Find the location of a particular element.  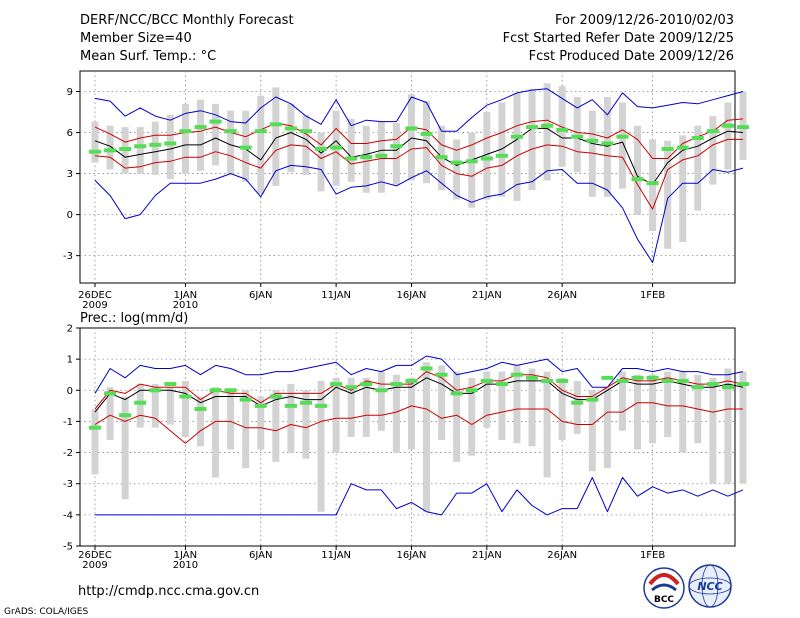

y-tick-label: -5 is located at coordinates (68, 547).